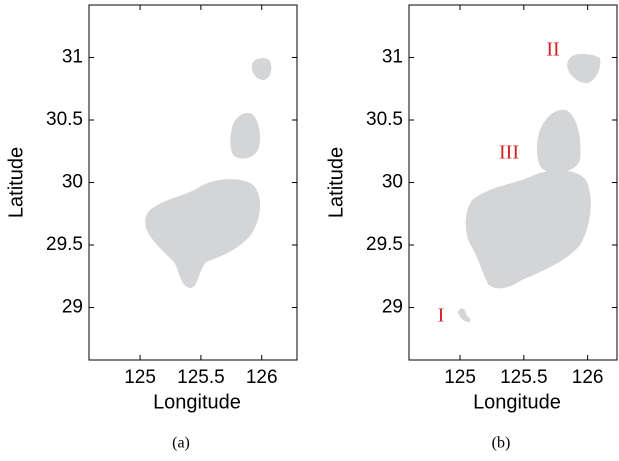 The height and width of the screenshot is (461, 619). What do you see at coordinates (509, 153) in the screenshot?
I see `annotation: III` at bounding box center [509, 153].